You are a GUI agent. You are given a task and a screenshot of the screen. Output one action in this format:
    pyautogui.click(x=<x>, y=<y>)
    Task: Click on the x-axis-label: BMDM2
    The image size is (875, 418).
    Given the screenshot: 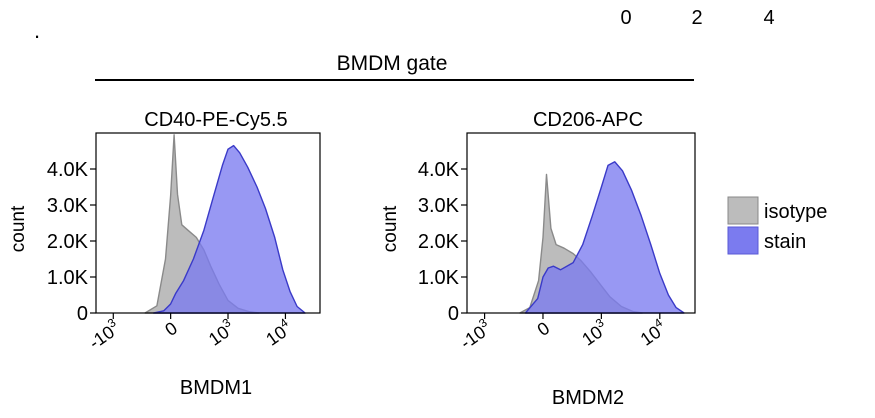 What is the action you would take?
    pyautogui.click(x=588, y=398)
    